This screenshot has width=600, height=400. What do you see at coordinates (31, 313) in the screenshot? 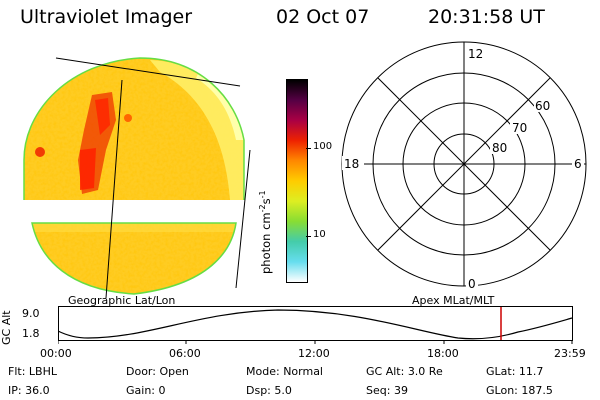
I see `orbit-ytick-max: 9.0` at bounding box center [31, 313].